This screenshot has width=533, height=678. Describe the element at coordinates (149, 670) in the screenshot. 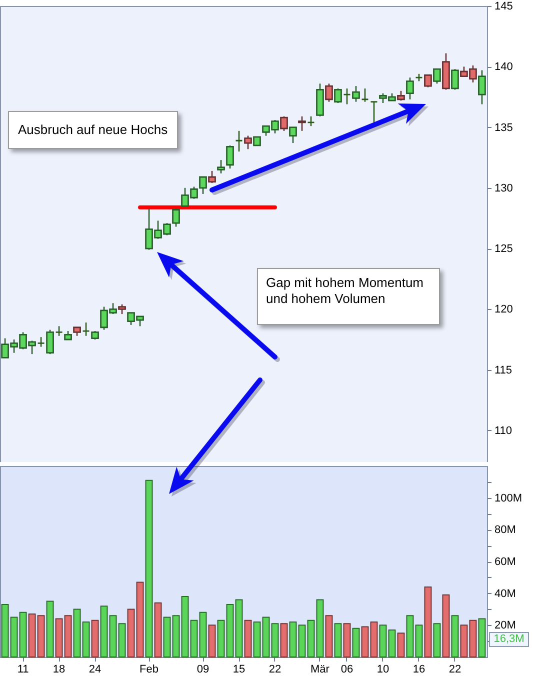

I see `x-tick-label: Feb` at that location.